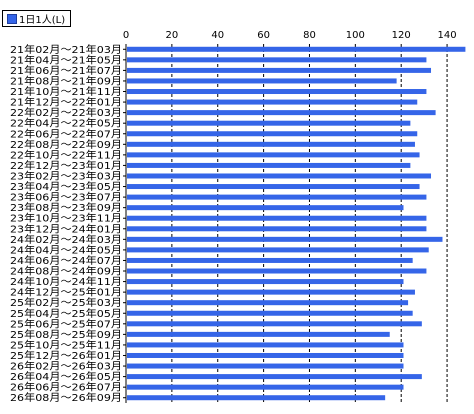  What do you see at coordinates (66, 175) in the screenshot?
I see `category-label: 23年02月～23年03月` at bounding box center [66, 175].